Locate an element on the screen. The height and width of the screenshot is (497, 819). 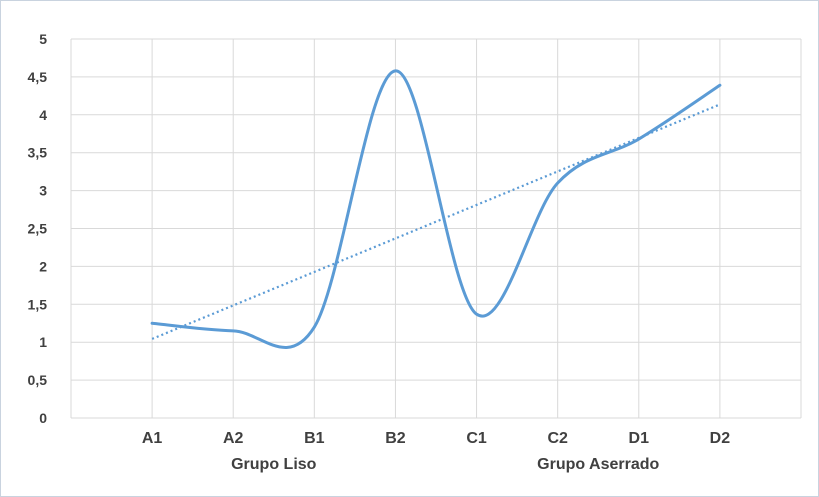
y-tick-label: 1,5 is located at coordinates (38, 304).